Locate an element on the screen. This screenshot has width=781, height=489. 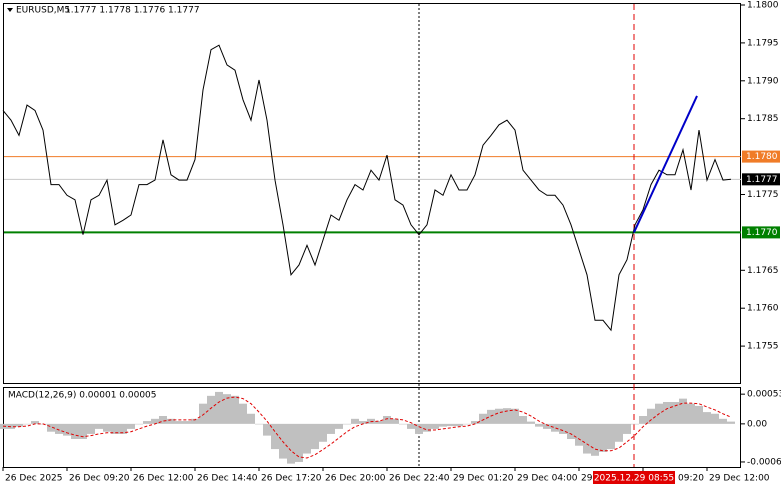
last-price-box is located at coordinates (761, 179).